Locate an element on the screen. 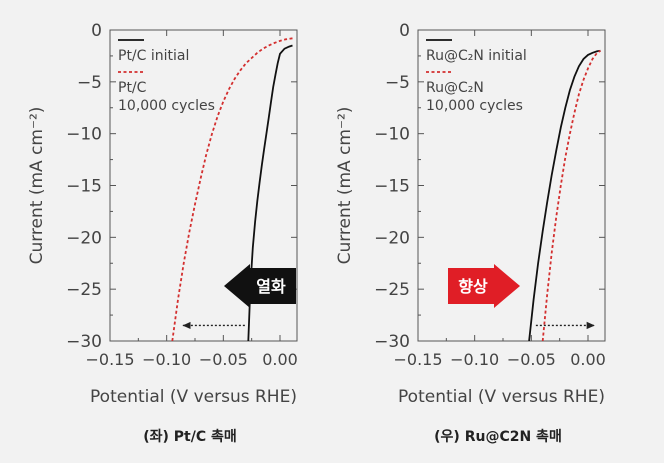 This screenshot has width=664, height=463. left-xtick-label: −0.05 is located at coordinates (223, 359).